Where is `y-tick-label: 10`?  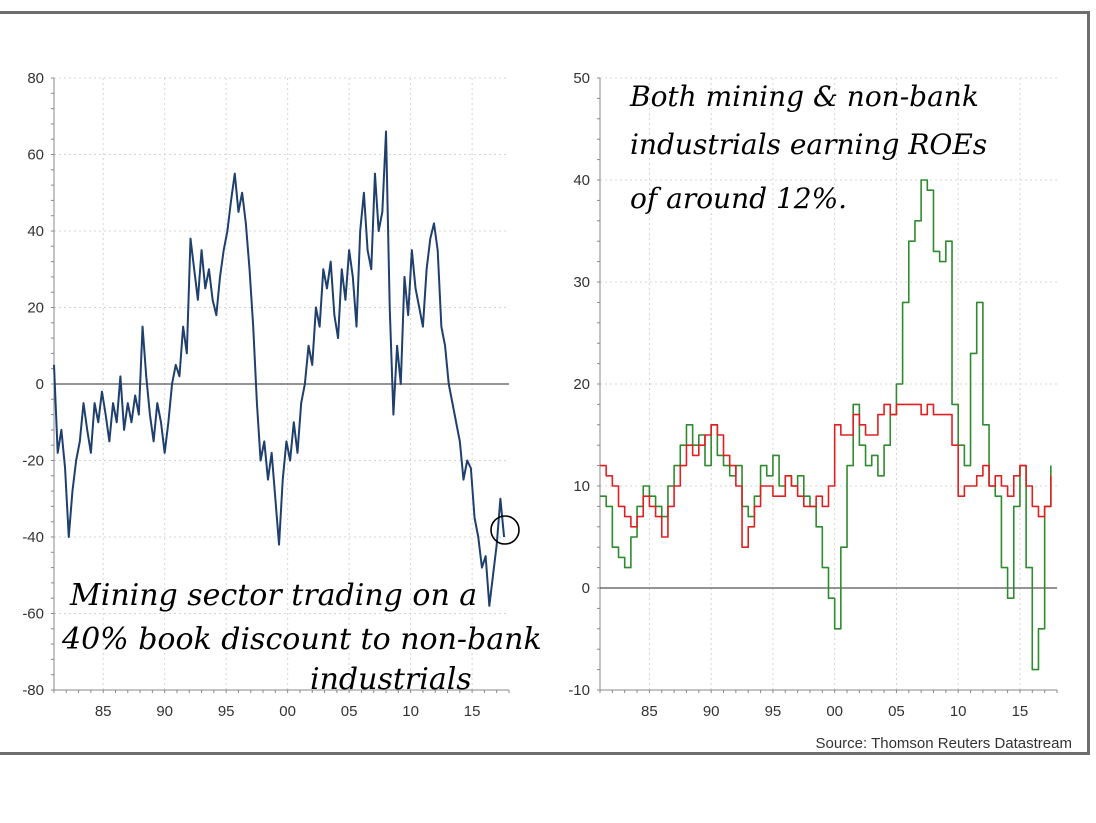 y-tick-label: 10 is located at coordinates (581, 486).